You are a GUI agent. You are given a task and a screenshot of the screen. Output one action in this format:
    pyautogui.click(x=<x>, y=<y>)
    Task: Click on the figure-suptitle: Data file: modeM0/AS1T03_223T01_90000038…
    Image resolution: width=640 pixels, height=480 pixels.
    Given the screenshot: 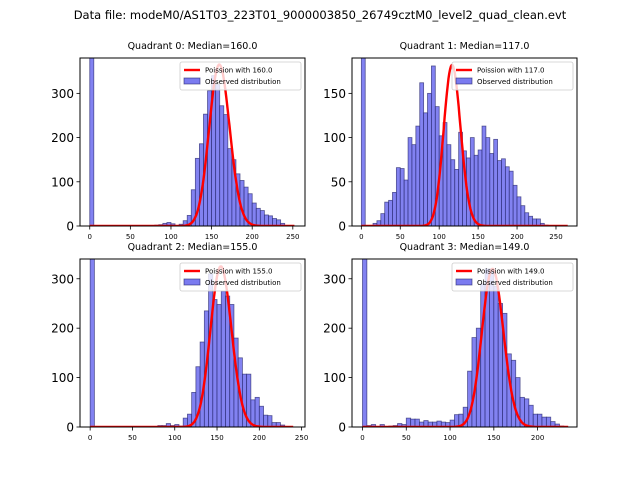 What is the action you would take?
    pyautogui.click(x=320, y=15)
    